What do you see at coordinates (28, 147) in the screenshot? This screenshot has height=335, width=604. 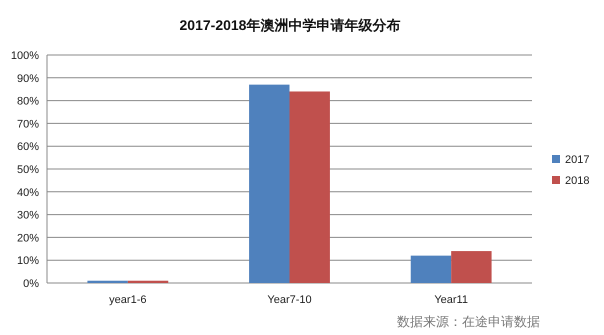 I see `y-tick-label: 60%` at bounding box center [28, 147].